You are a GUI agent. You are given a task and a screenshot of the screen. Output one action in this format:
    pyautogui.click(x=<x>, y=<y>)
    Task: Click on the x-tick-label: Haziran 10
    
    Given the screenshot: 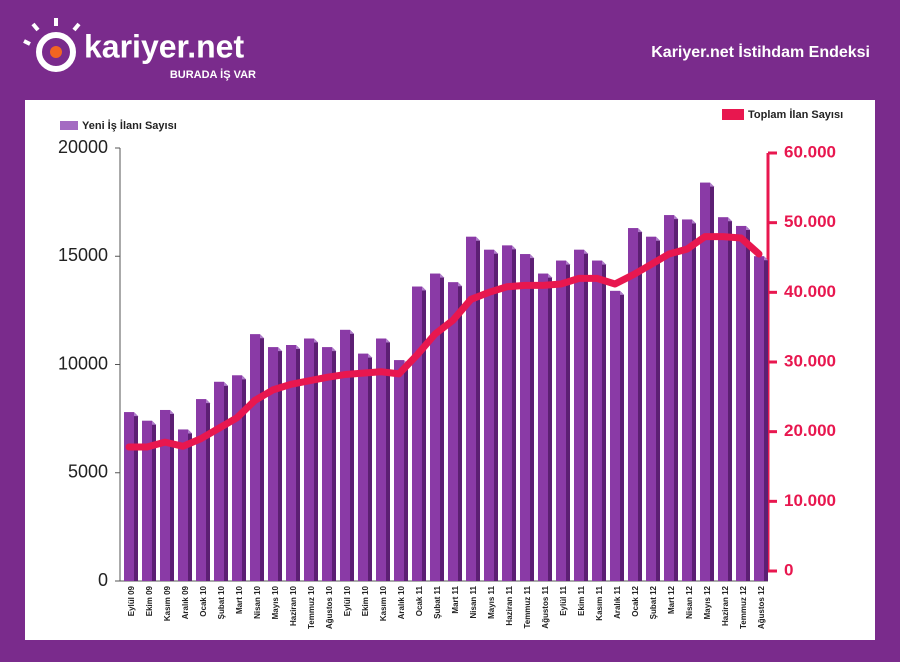 What is the action you would take?
    pyautogui.click(x=293, y=605)
    